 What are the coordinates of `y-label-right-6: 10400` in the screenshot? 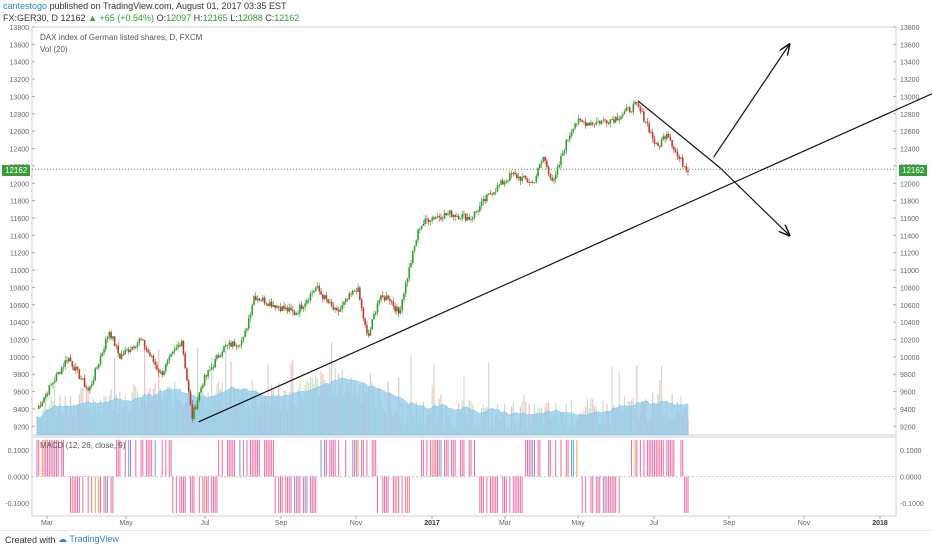 It's located at (910, 323).